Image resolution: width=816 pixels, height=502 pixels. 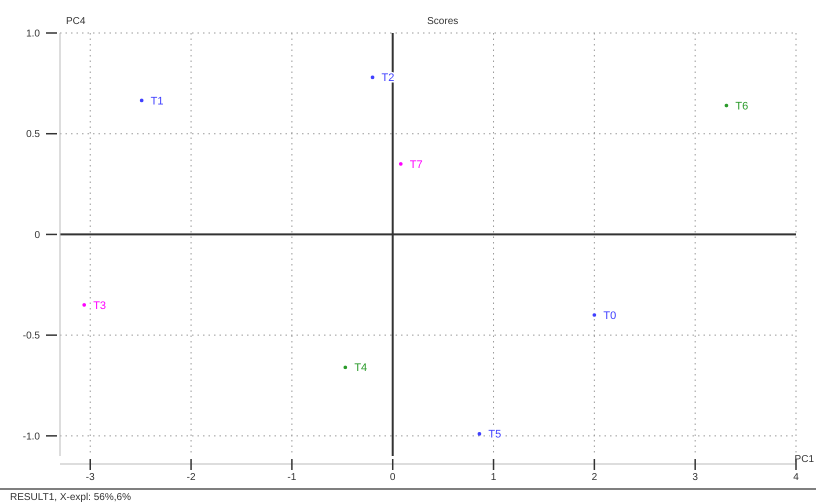 I want to click on annotation: T6, so click(x=741, y=106).